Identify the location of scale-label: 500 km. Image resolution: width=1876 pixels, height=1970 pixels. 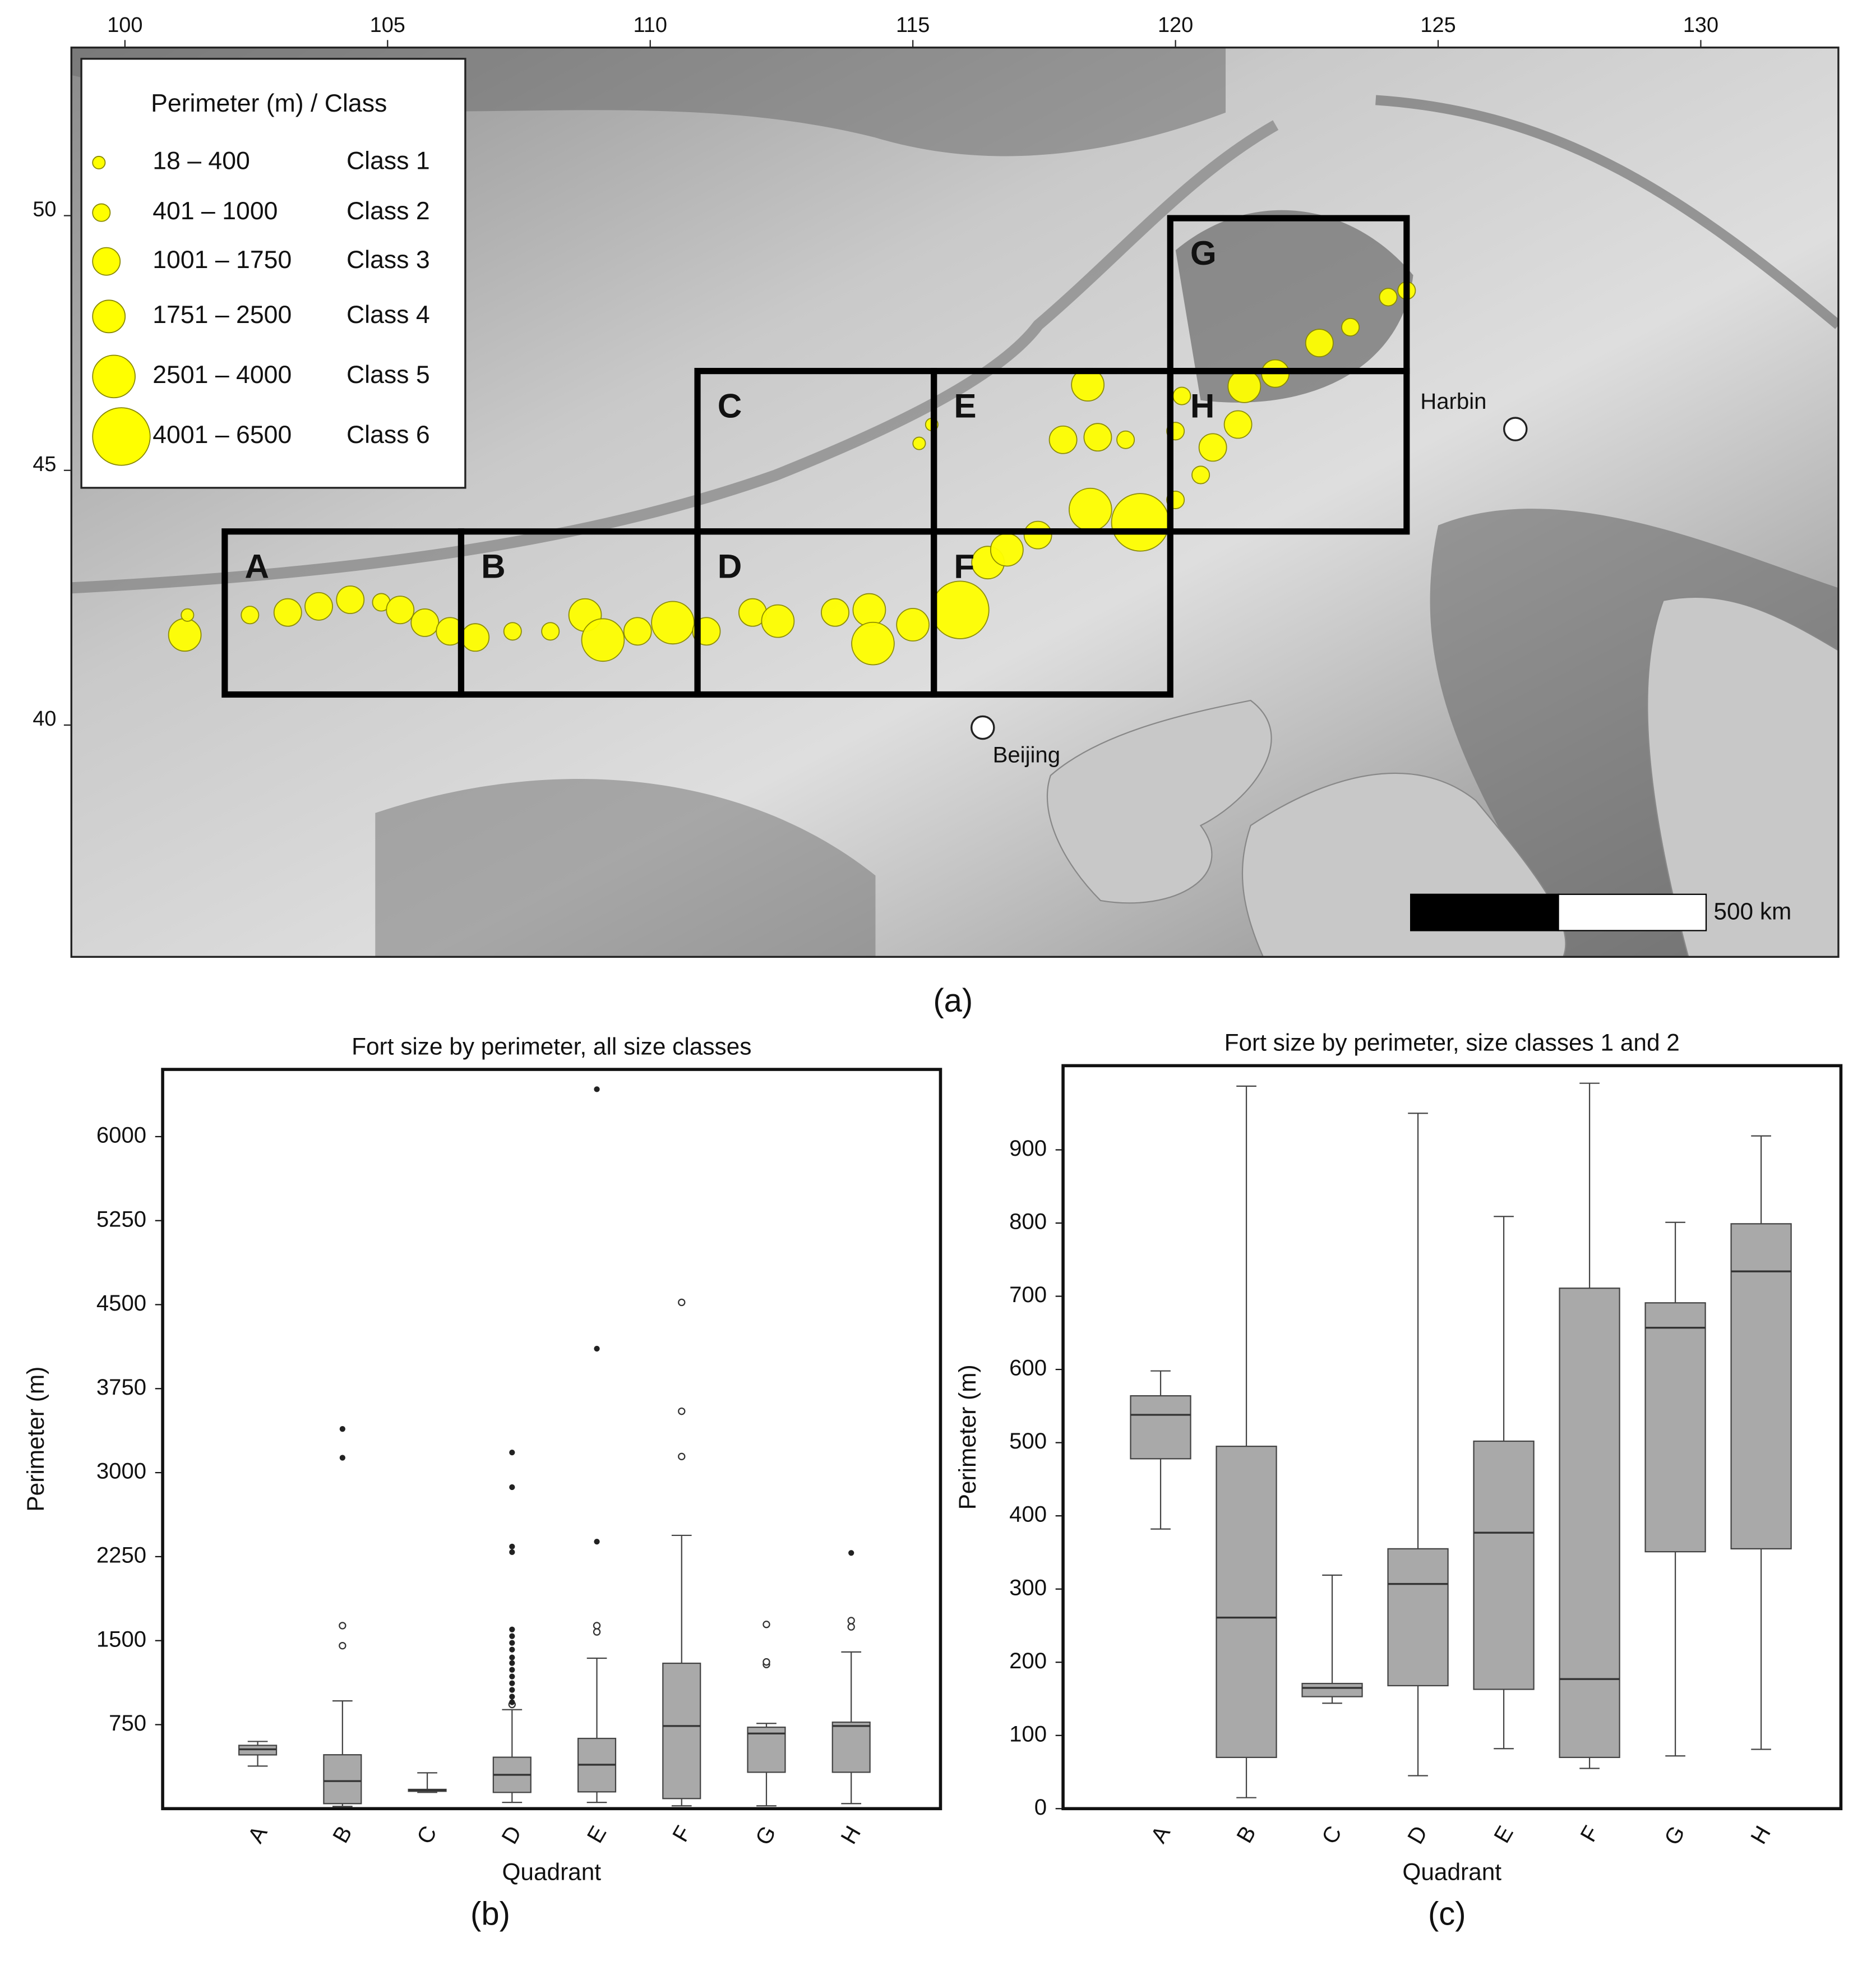
(1752, 911).